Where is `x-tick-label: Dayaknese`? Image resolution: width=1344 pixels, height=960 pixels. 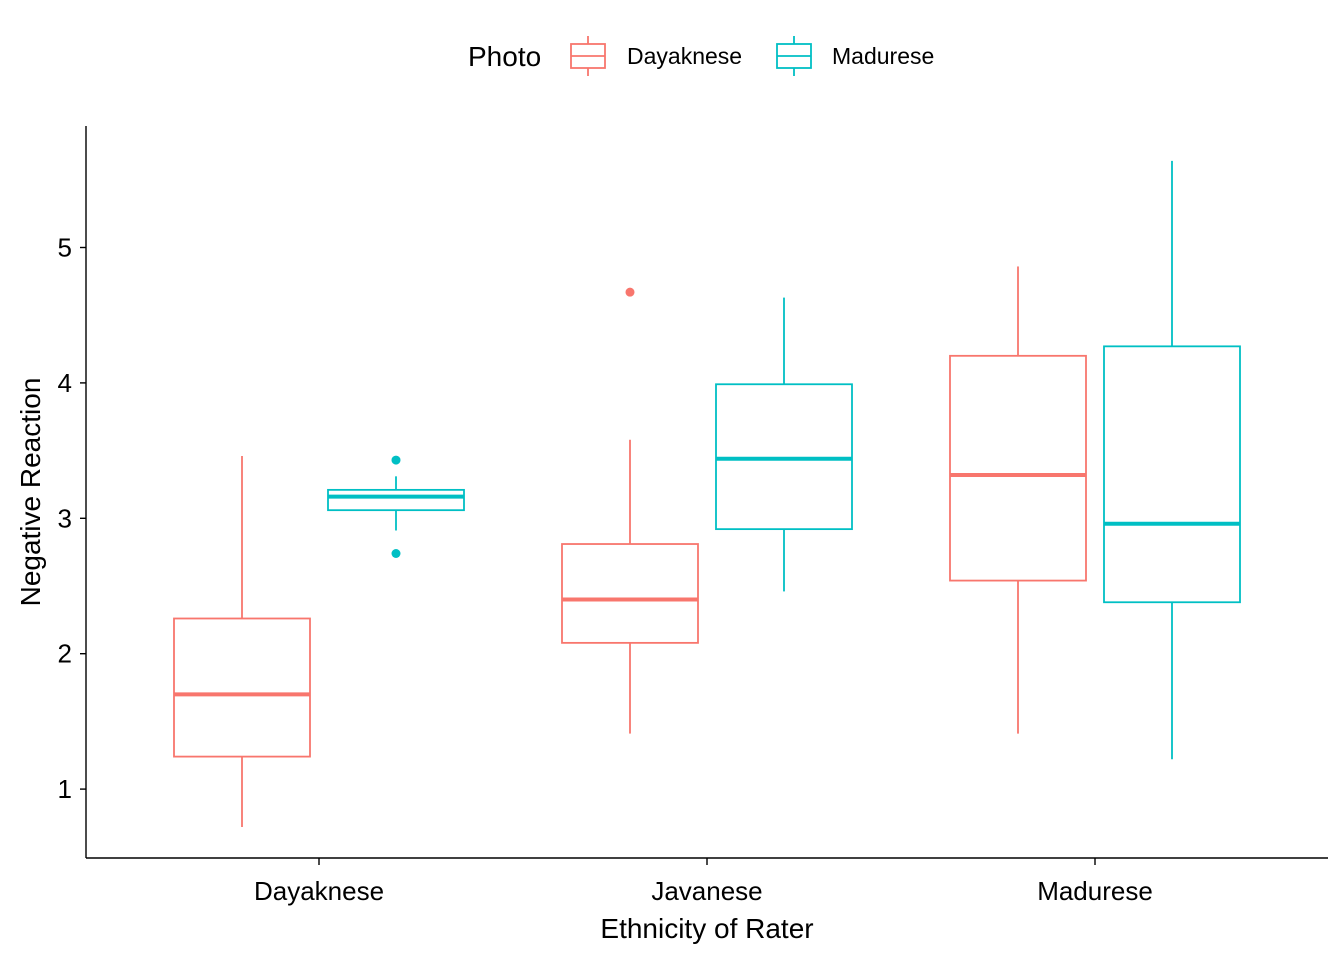
x-tick-label: Dayaknese is located at coordinates (319, 891).